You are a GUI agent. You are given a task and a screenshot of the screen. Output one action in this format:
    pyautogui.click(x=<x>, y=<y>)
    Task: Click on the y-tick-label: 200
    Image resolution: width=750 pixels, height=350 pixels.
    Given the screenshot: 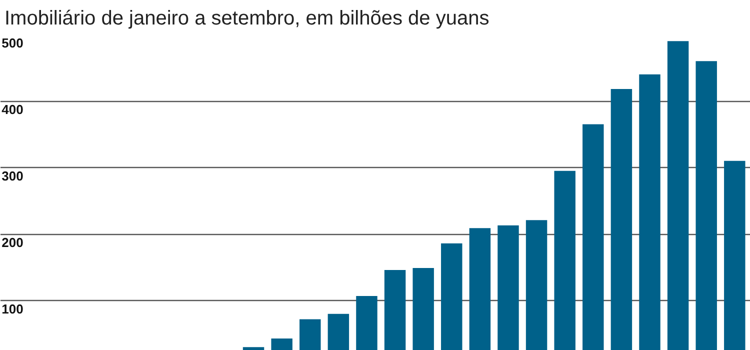 What is the action you would take?
    pyautogui.click(x=13, y=242)
    